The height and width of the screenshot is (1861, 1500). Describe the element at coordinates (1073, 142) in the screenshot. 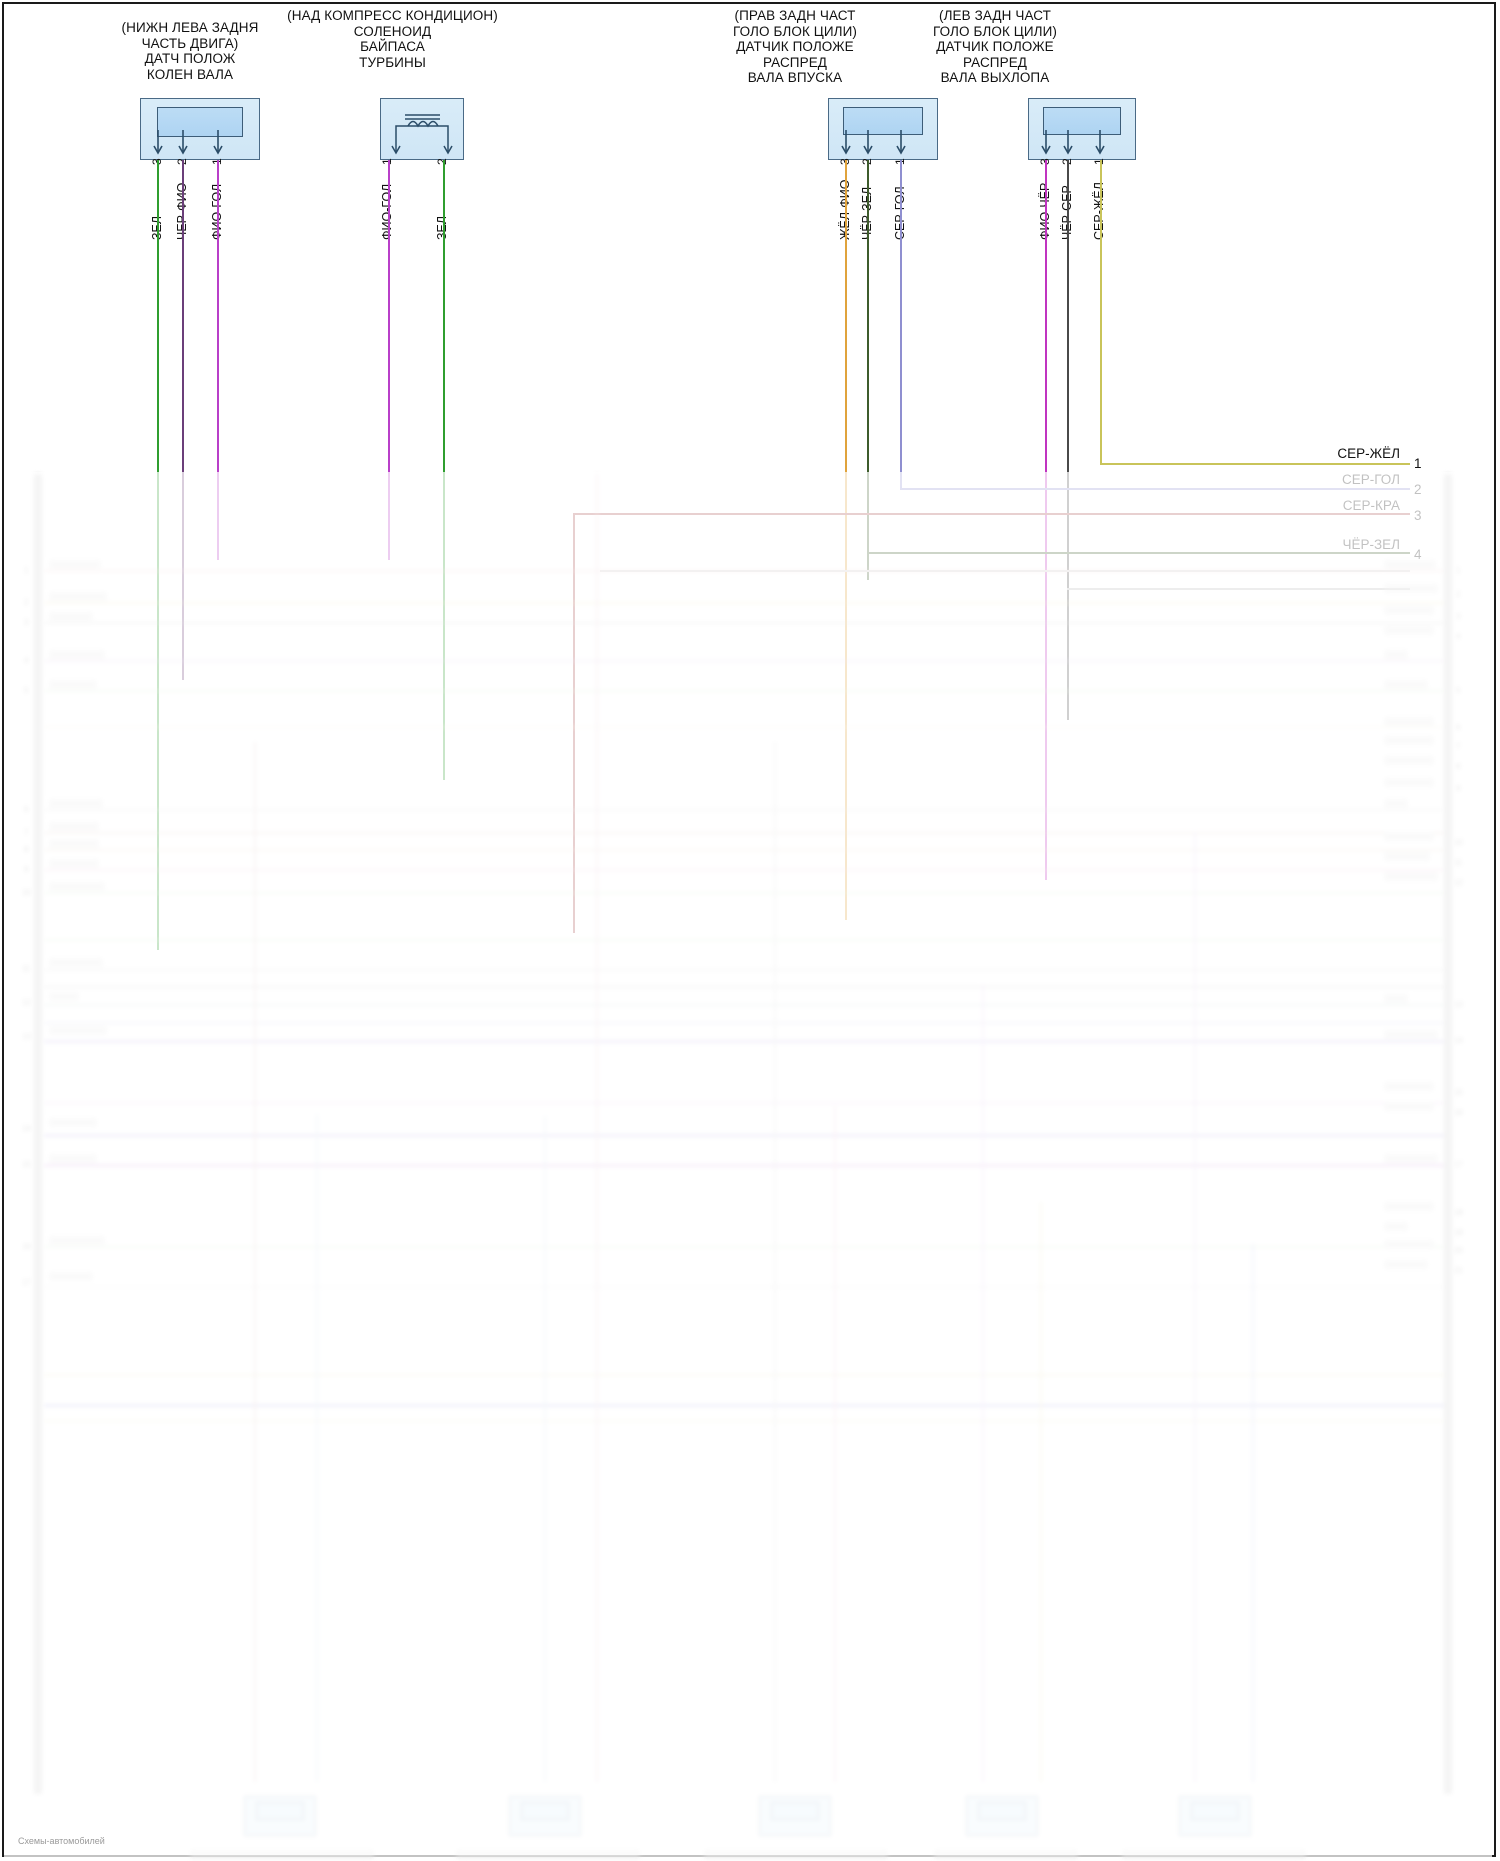

I see `connector-cmp-exhaust-arrows` at that location.